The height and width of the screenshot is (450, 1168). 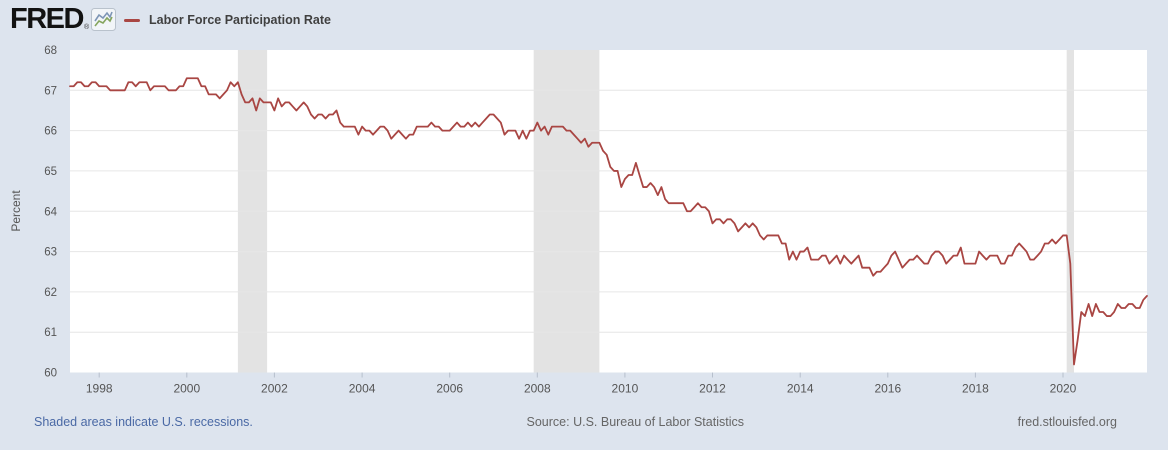 I want to click on x-tick-label: 2008, so click(x=537, y=389).